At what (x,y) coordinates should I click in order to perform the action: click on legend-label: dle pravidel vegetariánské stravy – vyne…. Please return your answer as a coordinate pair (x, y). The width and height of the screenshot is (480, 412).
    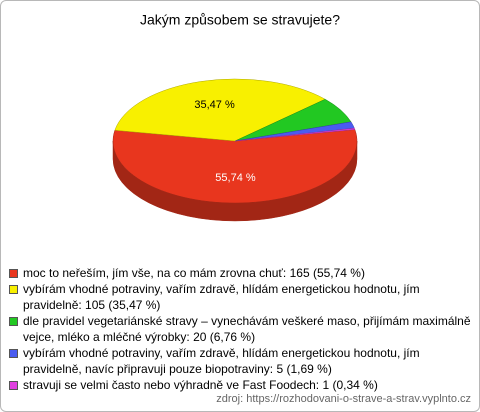
    Looking at the image, I should click on (247, 329).